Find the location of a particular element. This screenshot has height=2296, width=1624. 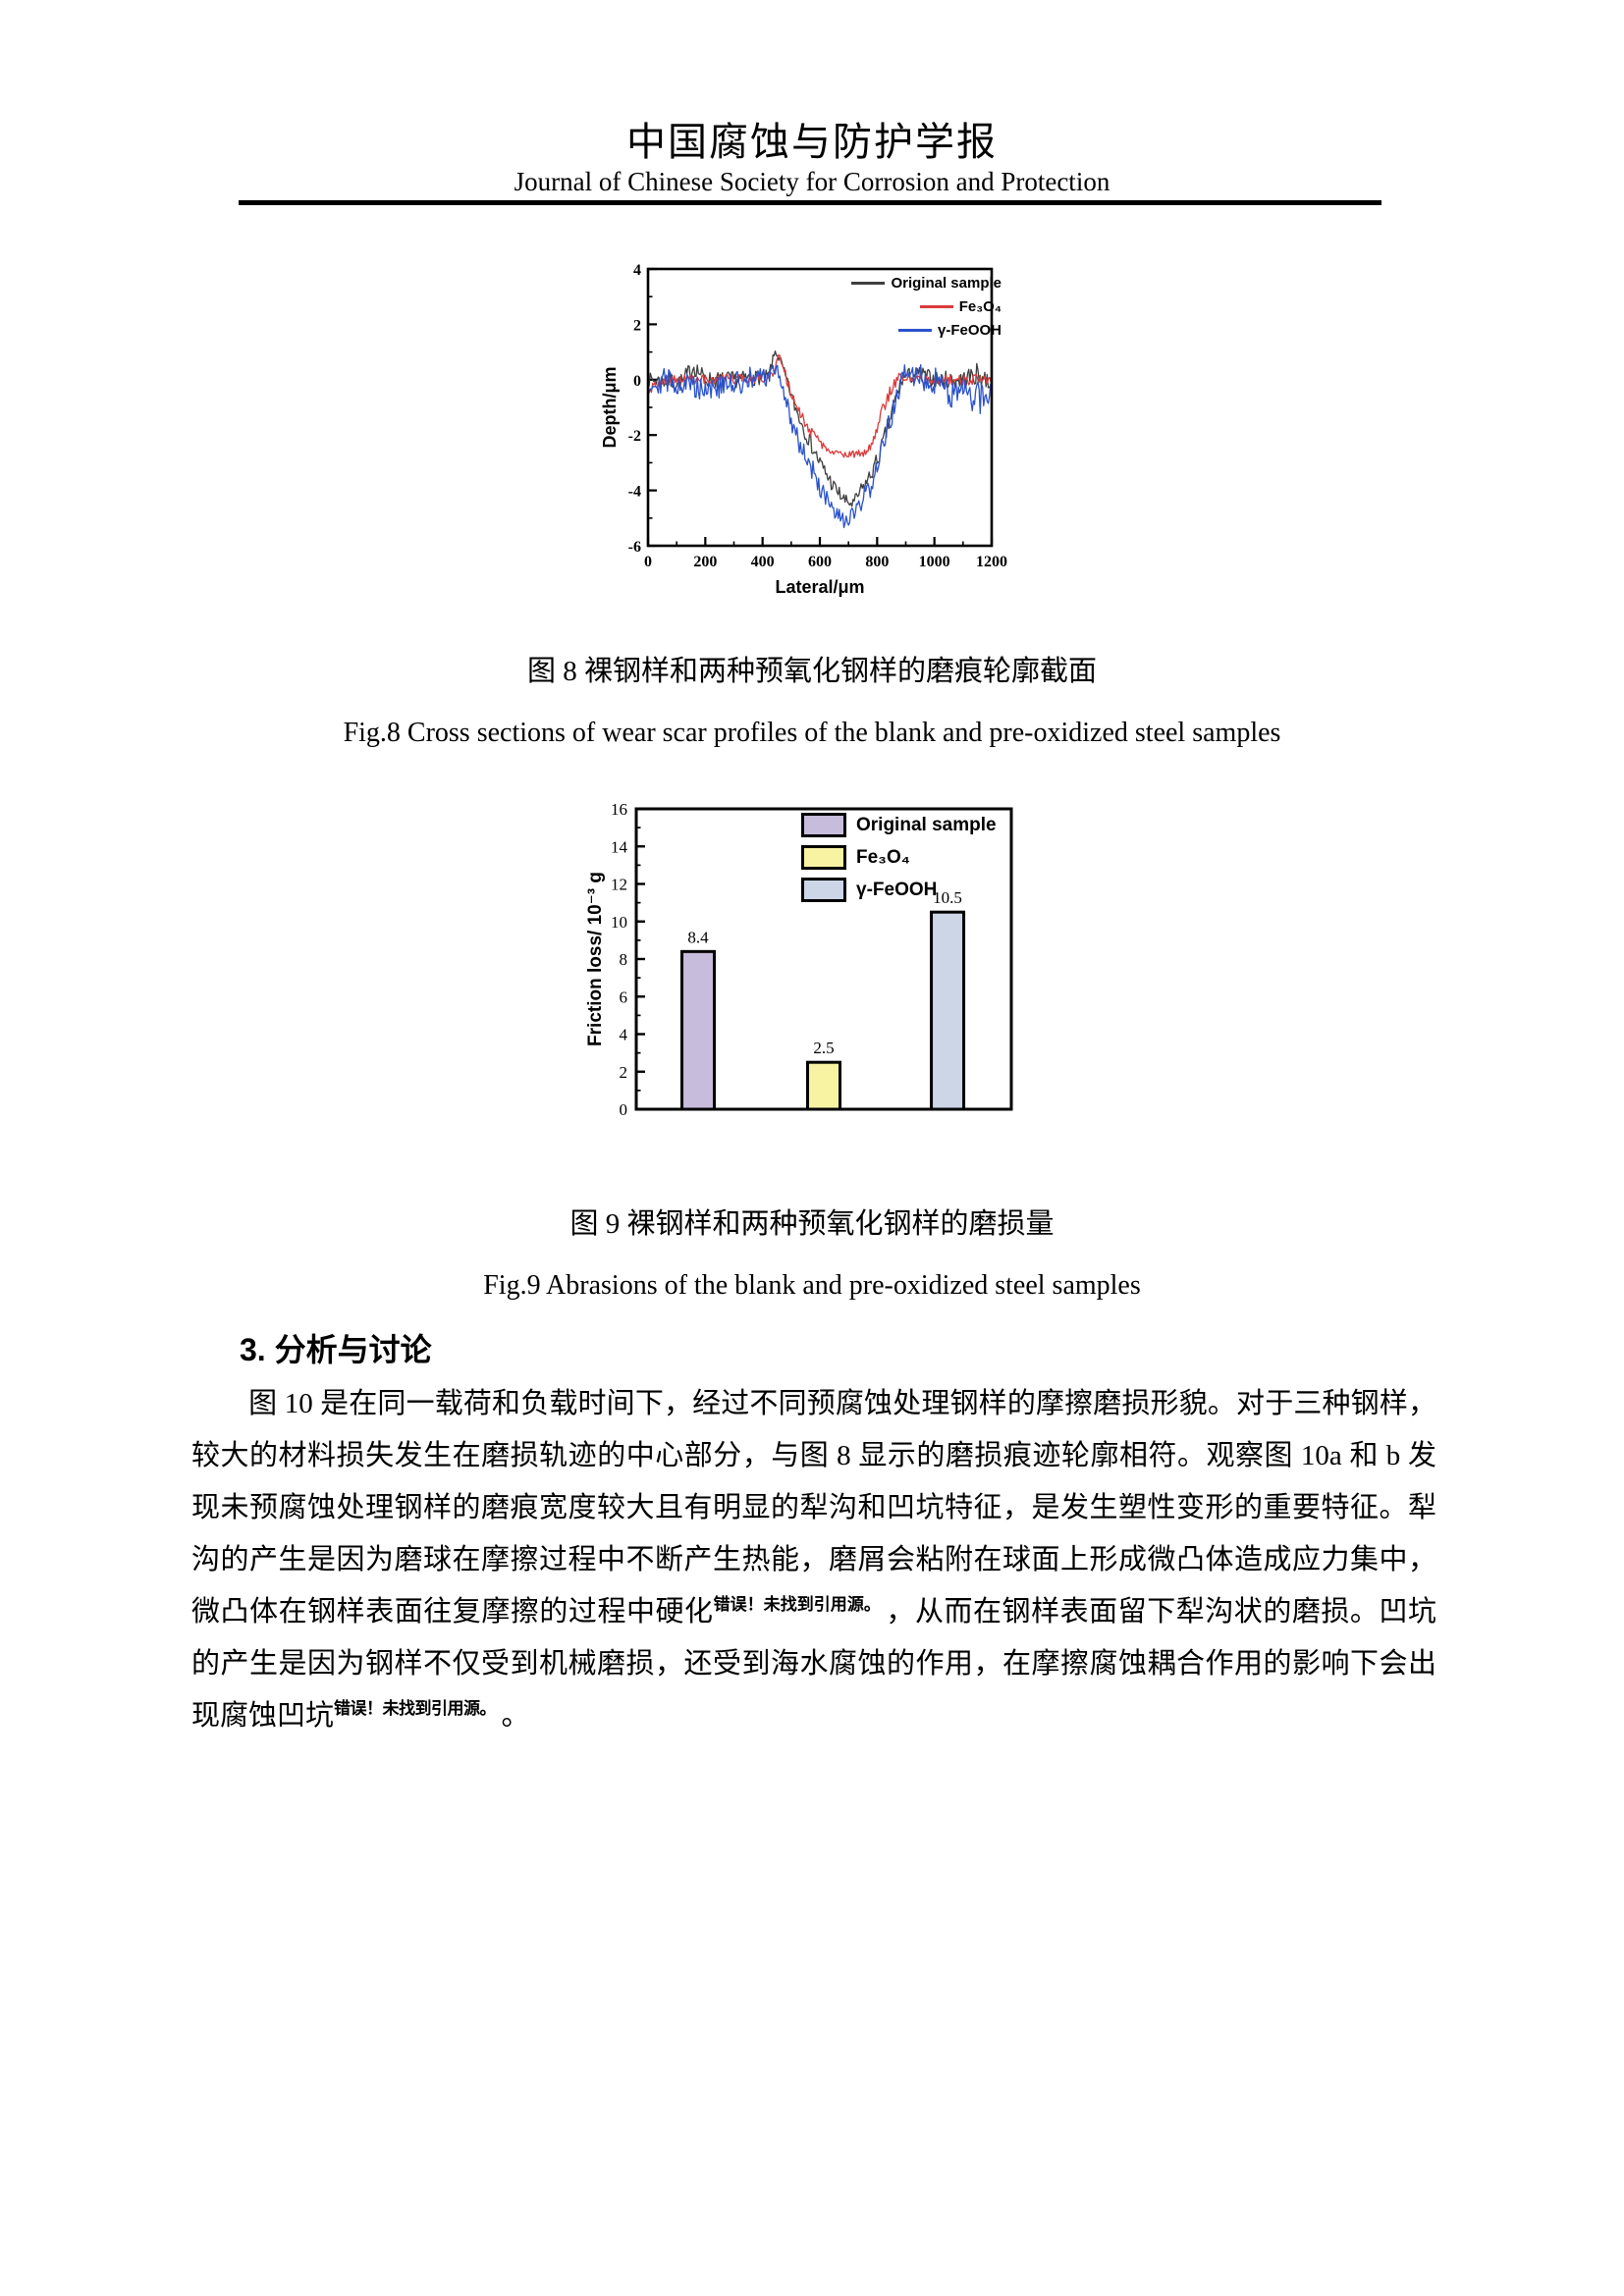

svg-text: 200 is located at coordinates (705, 562).